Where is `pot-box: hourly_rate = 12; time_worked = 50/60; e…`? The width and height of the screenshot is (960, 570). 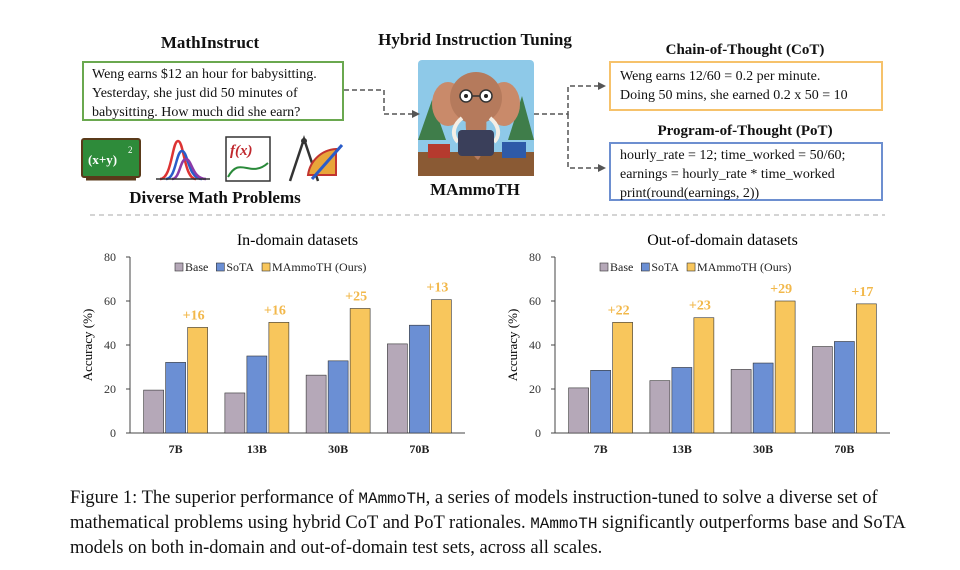
pot-box: hourly_rate = 12; time_worked = 50/60; e… is located at coordinates (746, 171).